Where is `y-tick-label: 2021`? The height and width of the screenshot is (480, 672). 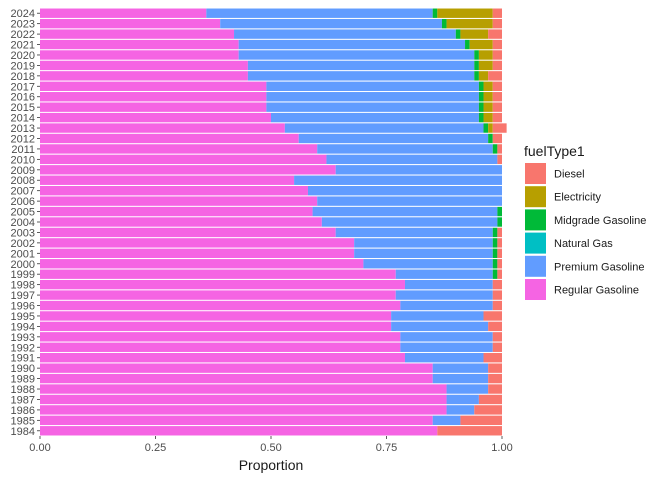
y-tick-label: 2021 is located at coordinates (23, 46).